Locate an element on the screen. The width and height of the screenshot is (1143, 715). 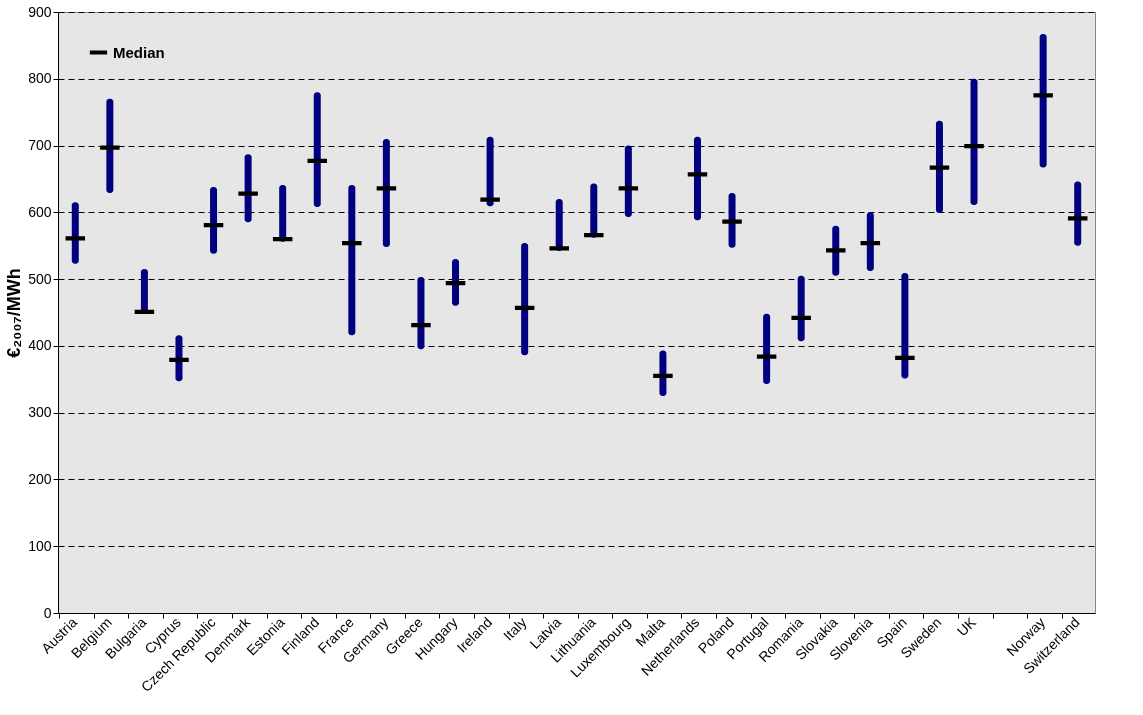
legend-label: Median is located at coordinates (139, 52).